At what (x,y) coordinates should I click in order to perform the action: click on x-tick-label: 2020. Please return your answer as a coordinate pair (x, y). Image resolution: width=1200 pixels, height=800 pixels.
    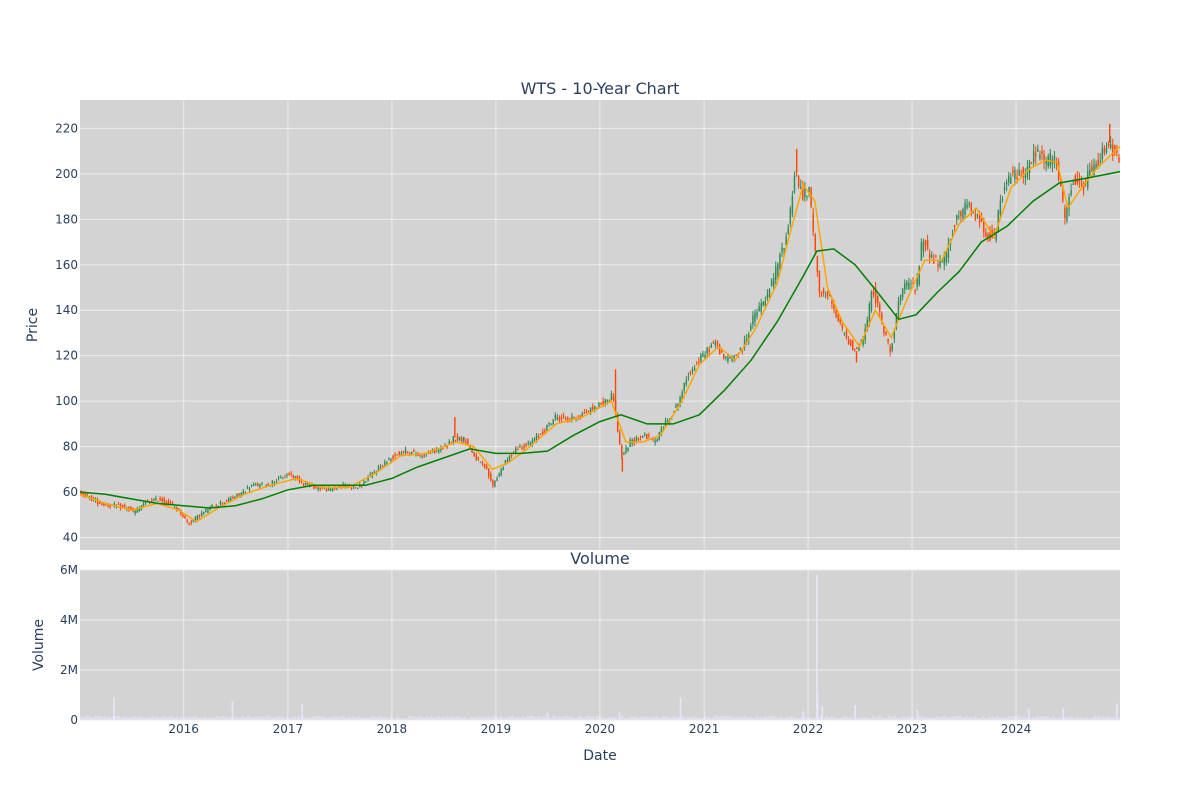
    Looking at the image, I should click on (600, 729).